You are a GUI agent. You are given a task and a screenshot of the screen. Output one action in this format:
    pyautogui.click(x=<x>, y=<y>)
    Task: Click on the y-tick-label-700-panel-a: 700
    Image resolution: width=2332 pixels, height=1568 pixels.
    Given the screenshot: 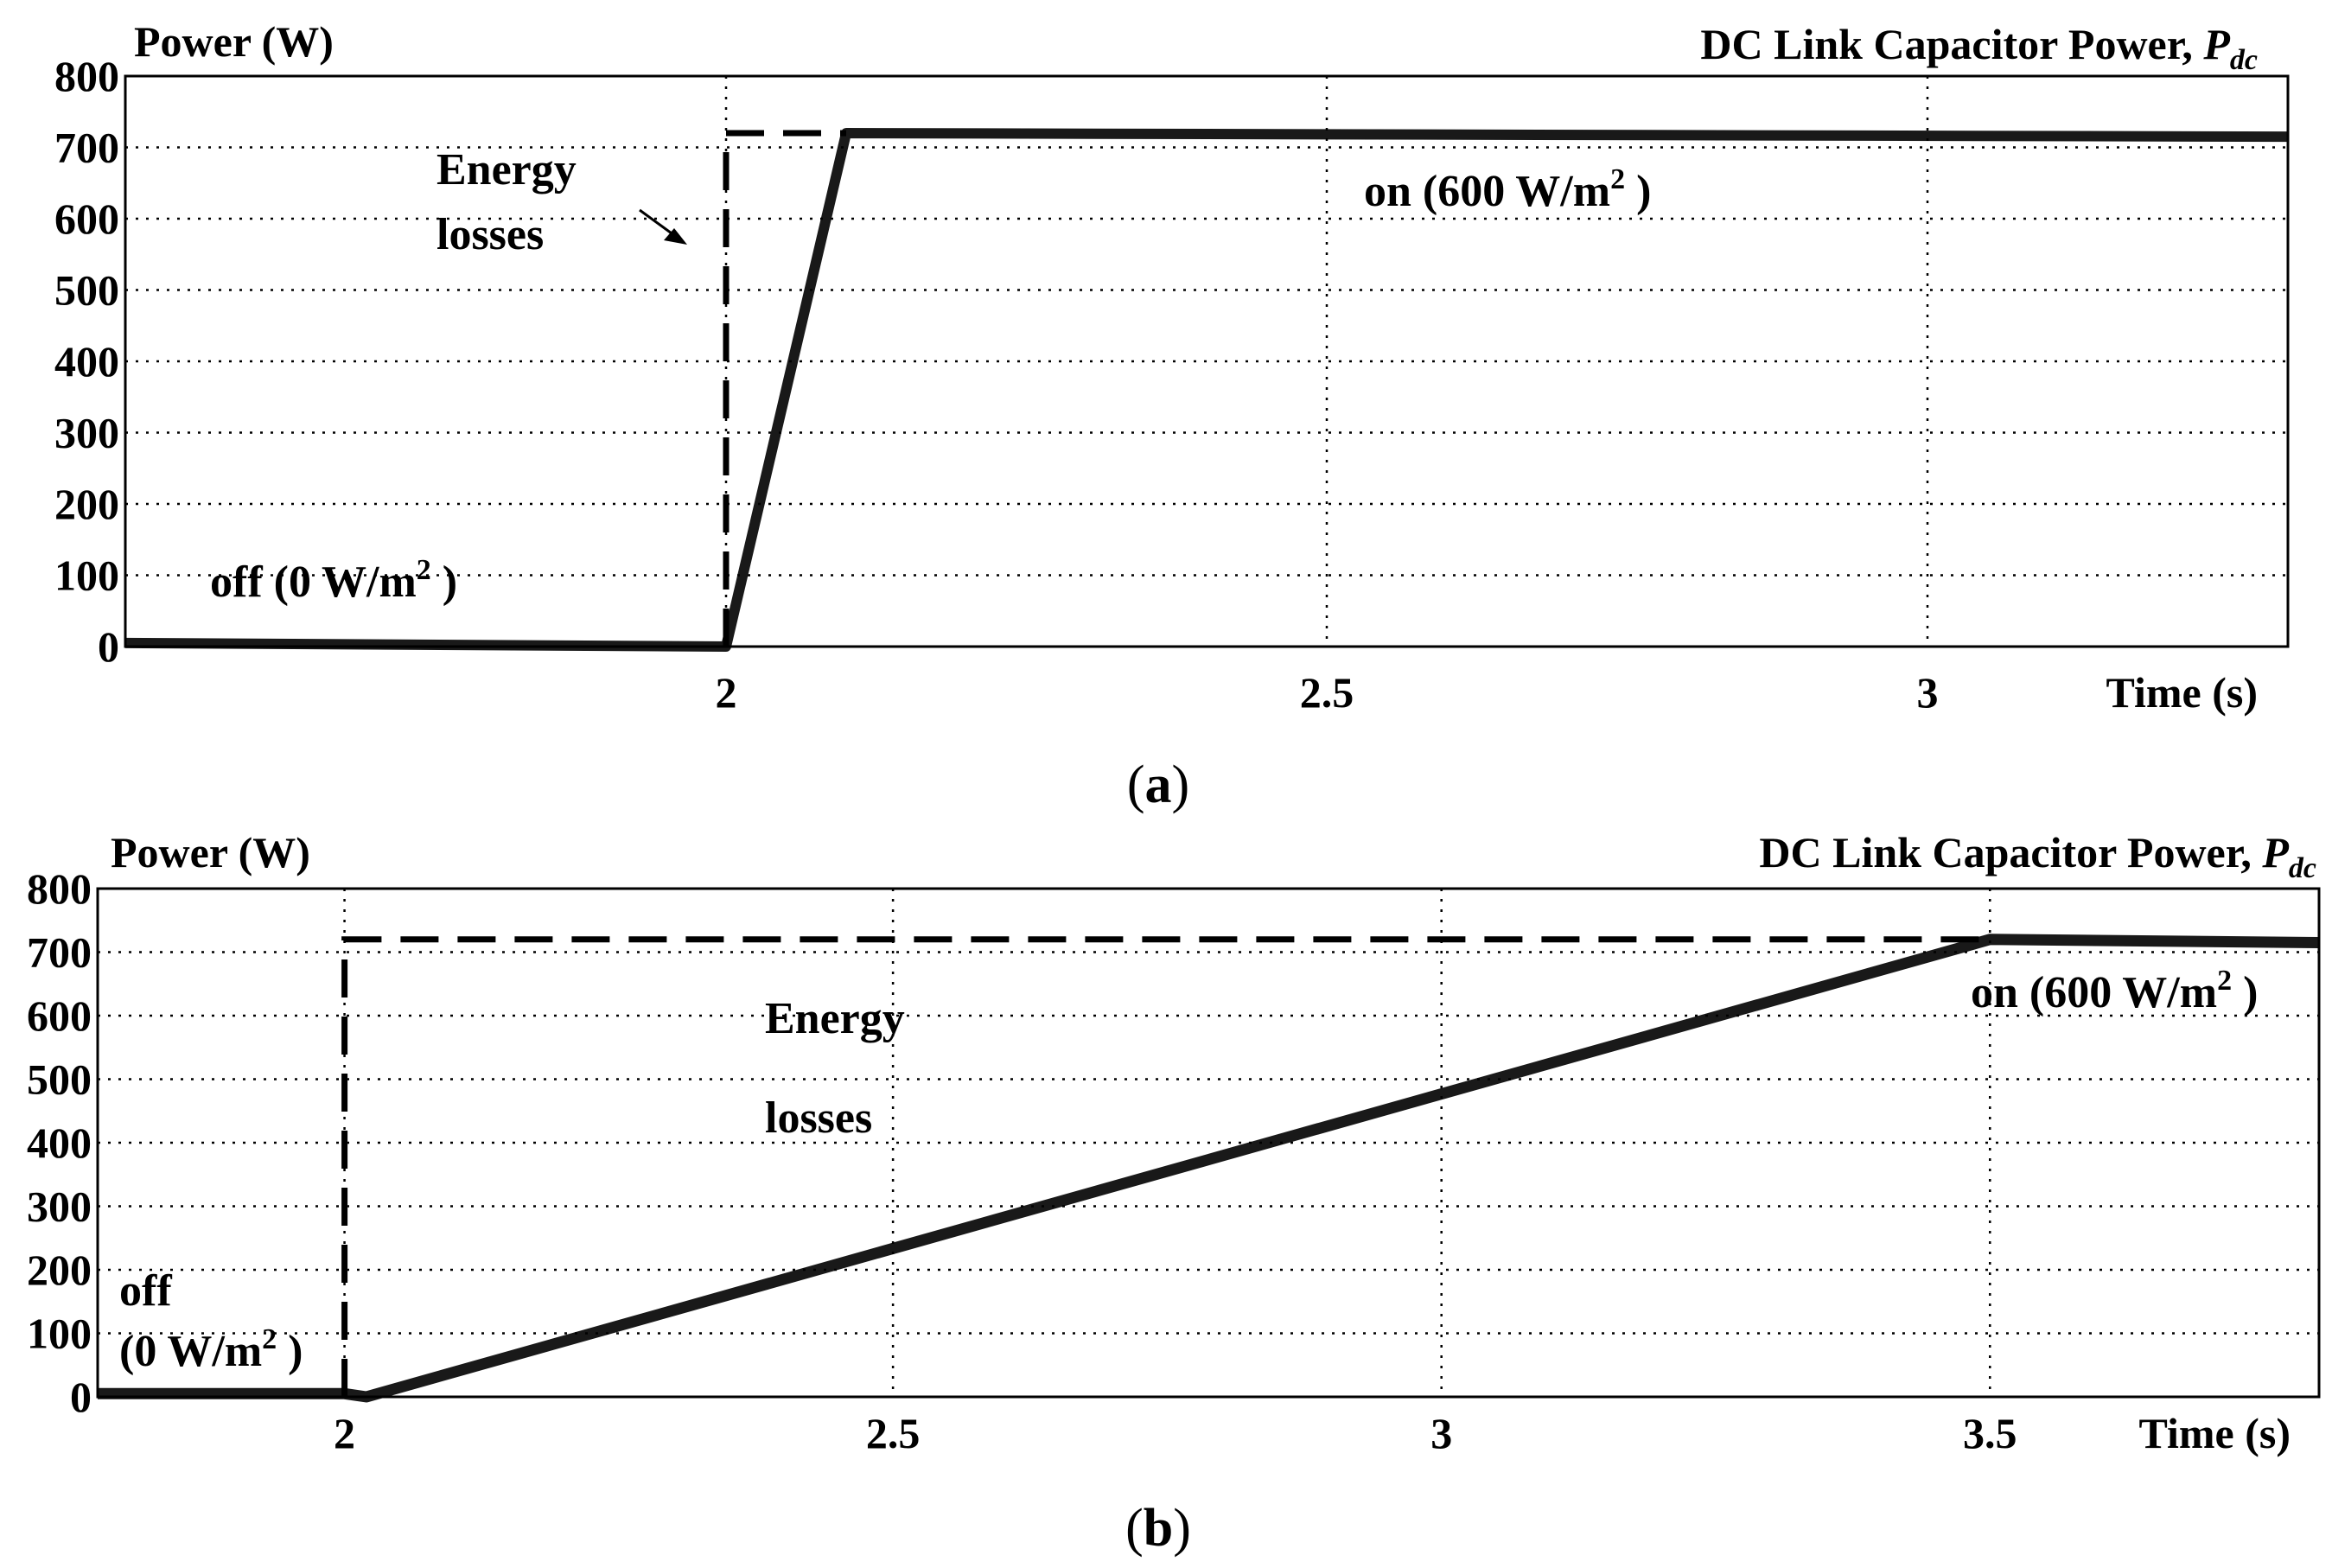 What is the action you would take?
    pyautogui.click(x=86, y=148)
    